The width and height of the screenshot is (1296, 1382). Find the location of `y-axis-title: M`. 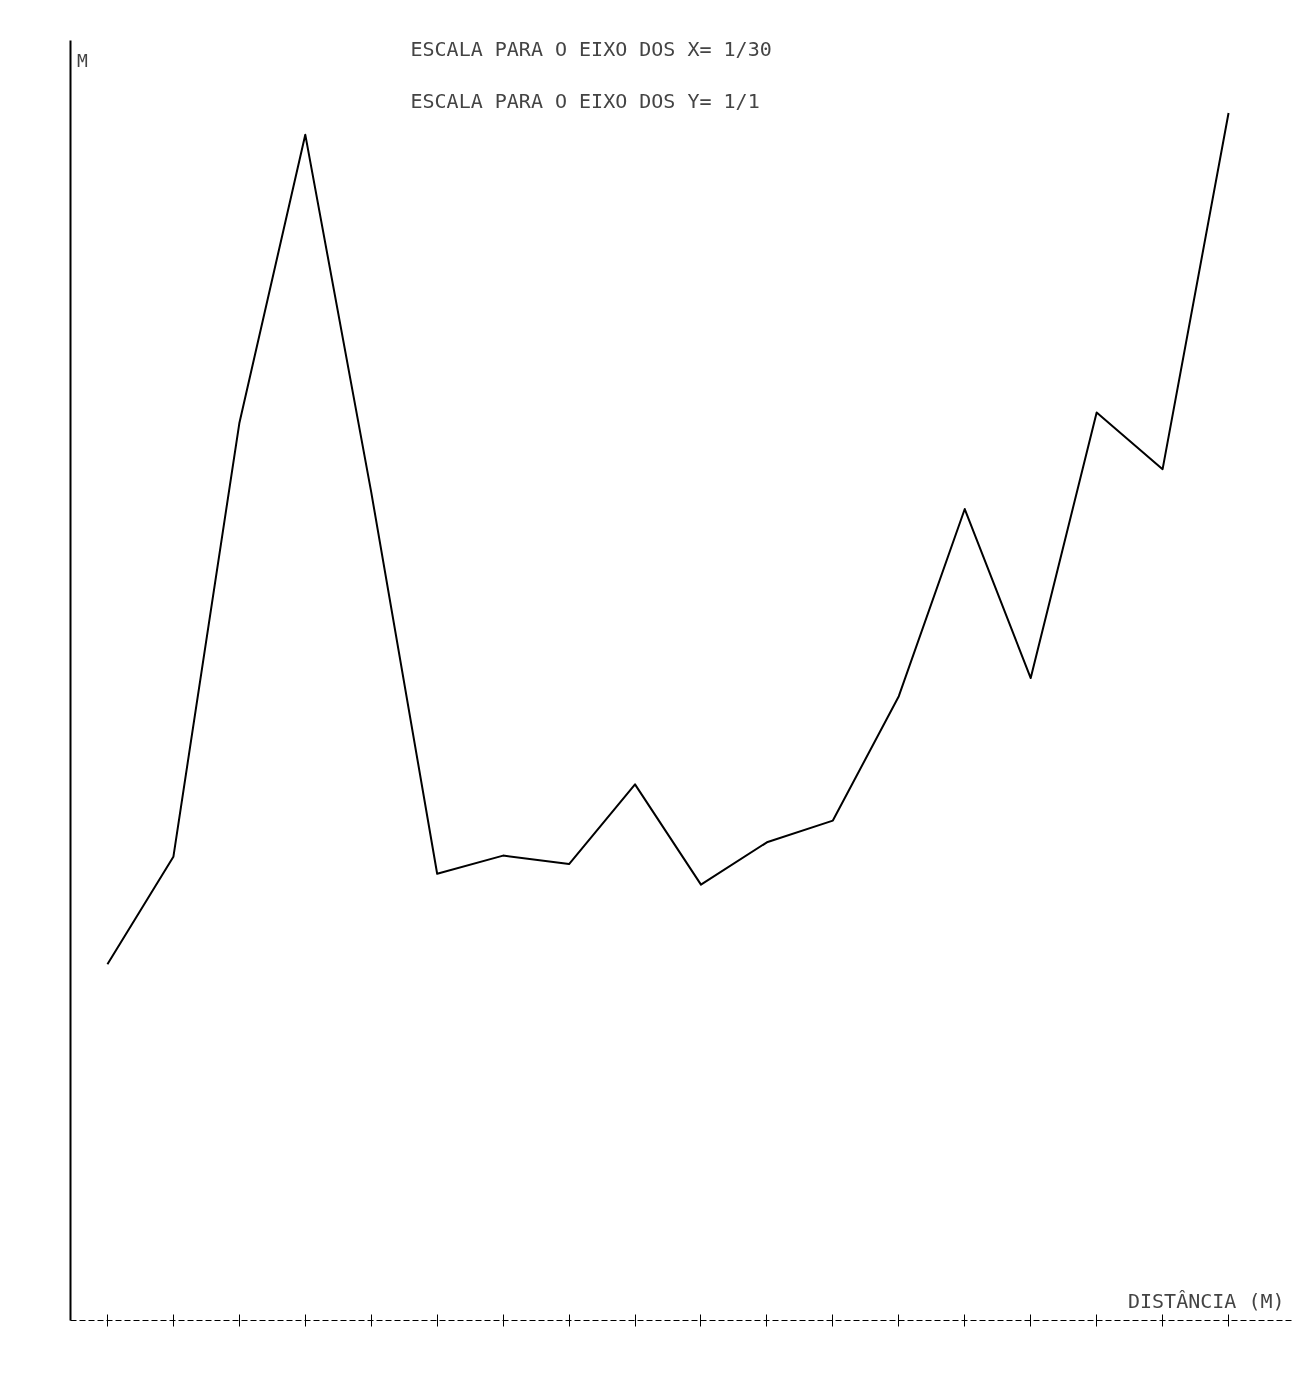

y-axis-title: M is located at coordinates (83, 60).